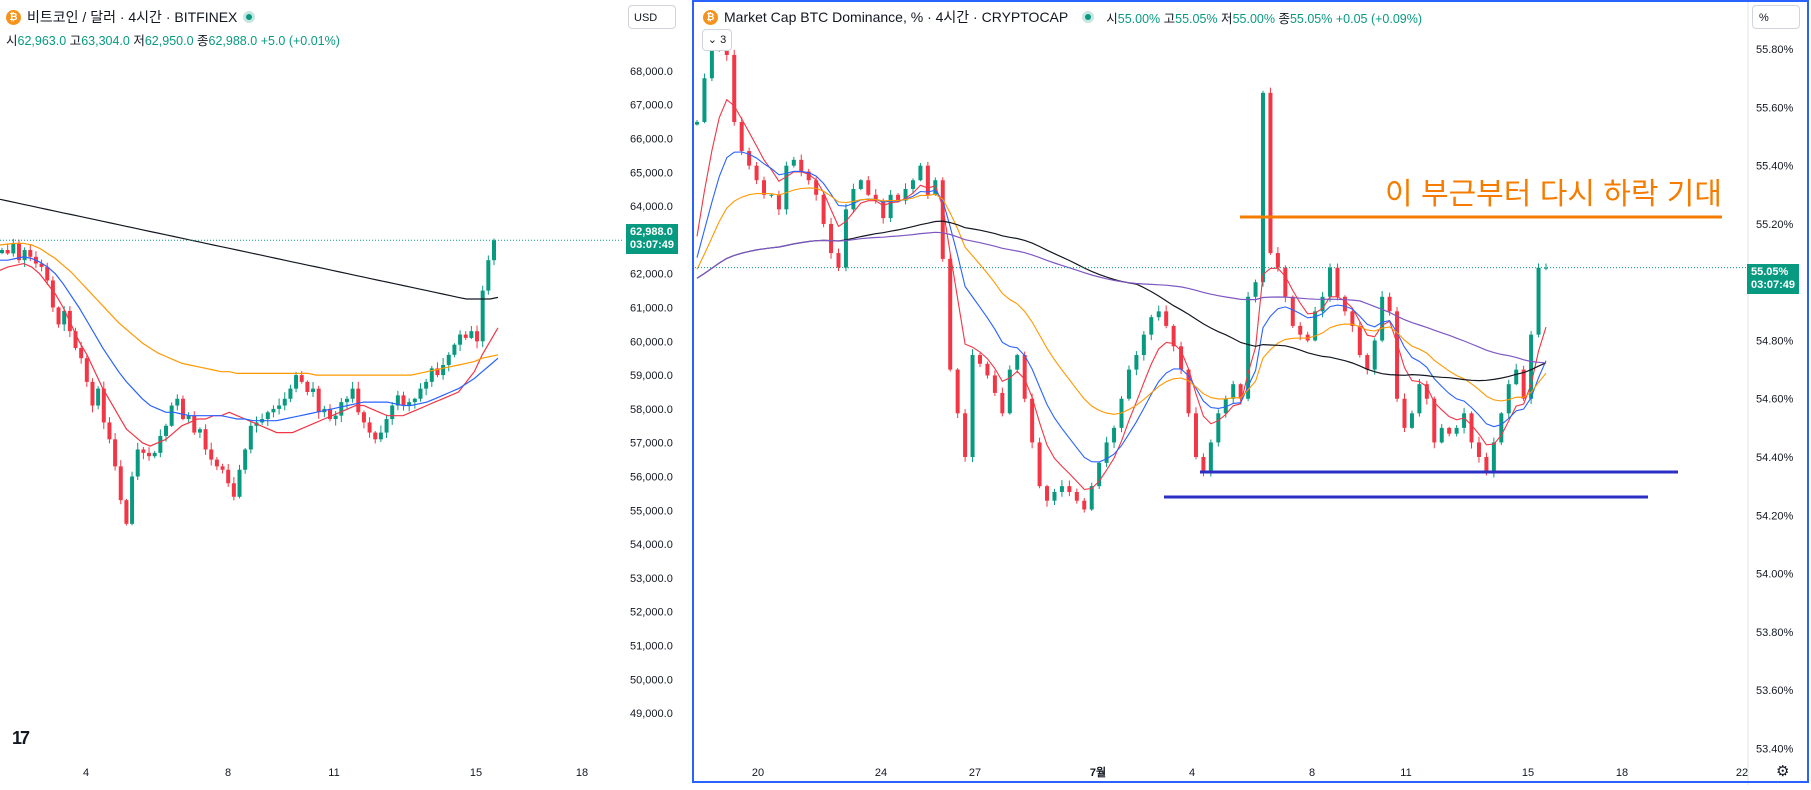  I want to click on left-last-price-label: 62,988.0 03:07:49, so click(652, 239).